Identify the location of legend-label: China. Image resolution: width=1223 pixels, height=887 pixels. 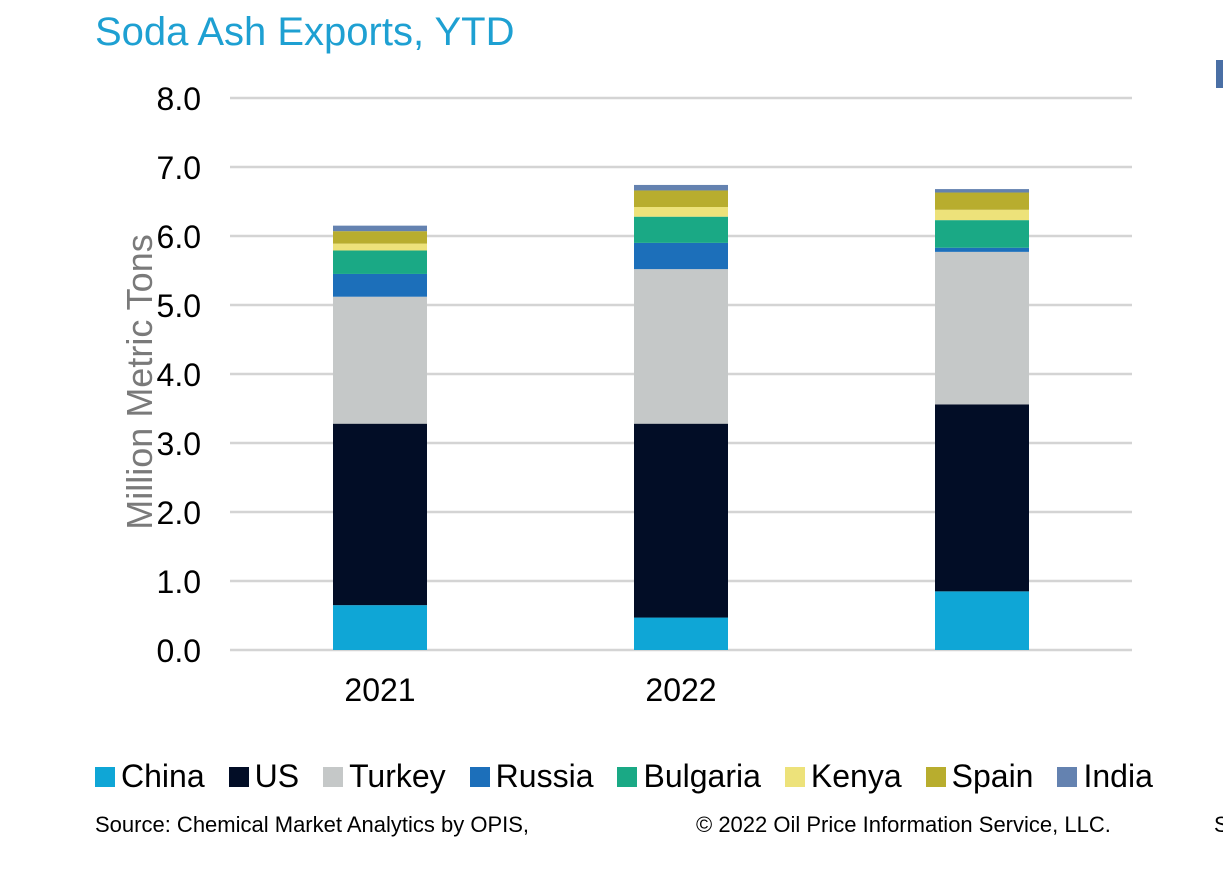
(163, 776).